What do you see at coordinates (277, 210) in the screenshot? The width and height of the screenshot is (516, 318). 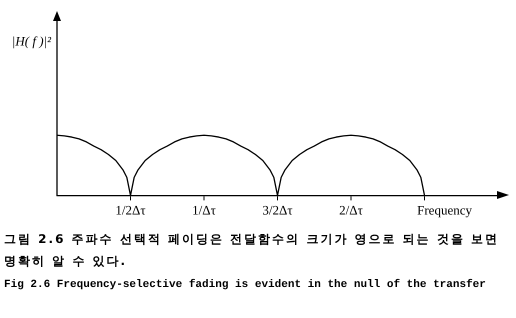 I see `x-tick-label: 3/2Δτ` at bounding box center [277, 210].